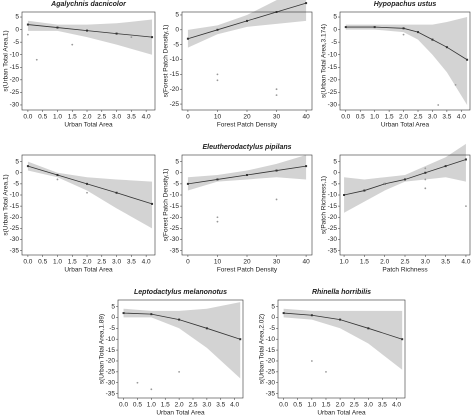  Describe the element at coordinates (341, 292) in the screenshot. I see `panel-title: Rhinella horribilis` at that location.